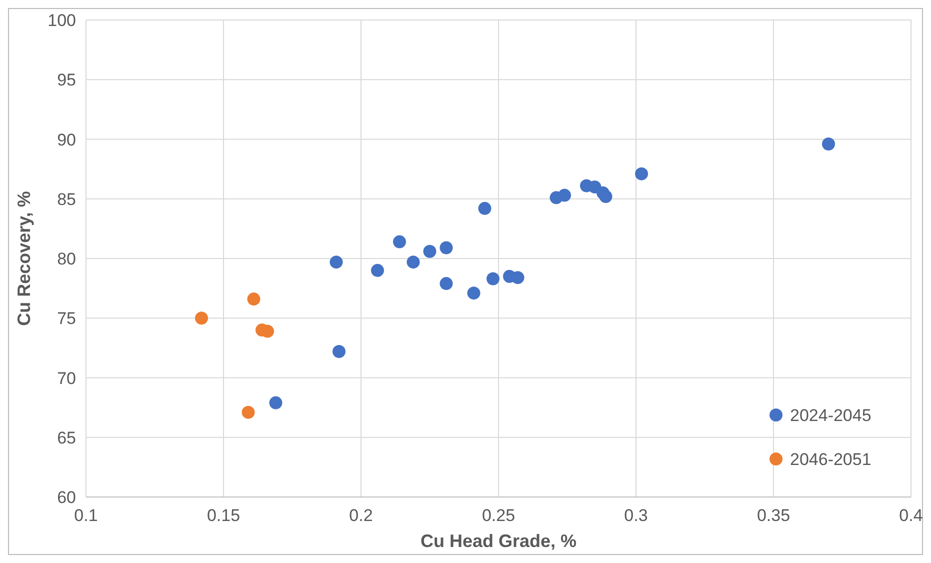  Describe the element at coordinates (831, 415) in the screenshot. I see `legend-label: 2024-2045` at that location.